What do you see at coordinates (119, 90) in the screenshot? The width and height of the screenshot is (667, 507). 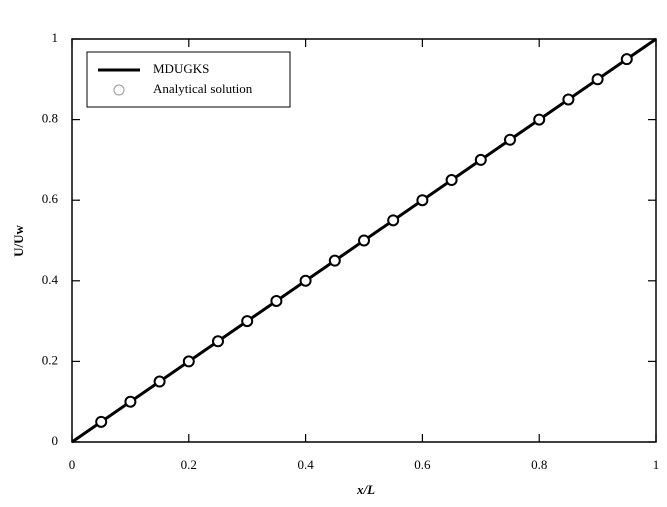 I see `legend-marker` at bounding box center [119, 90].